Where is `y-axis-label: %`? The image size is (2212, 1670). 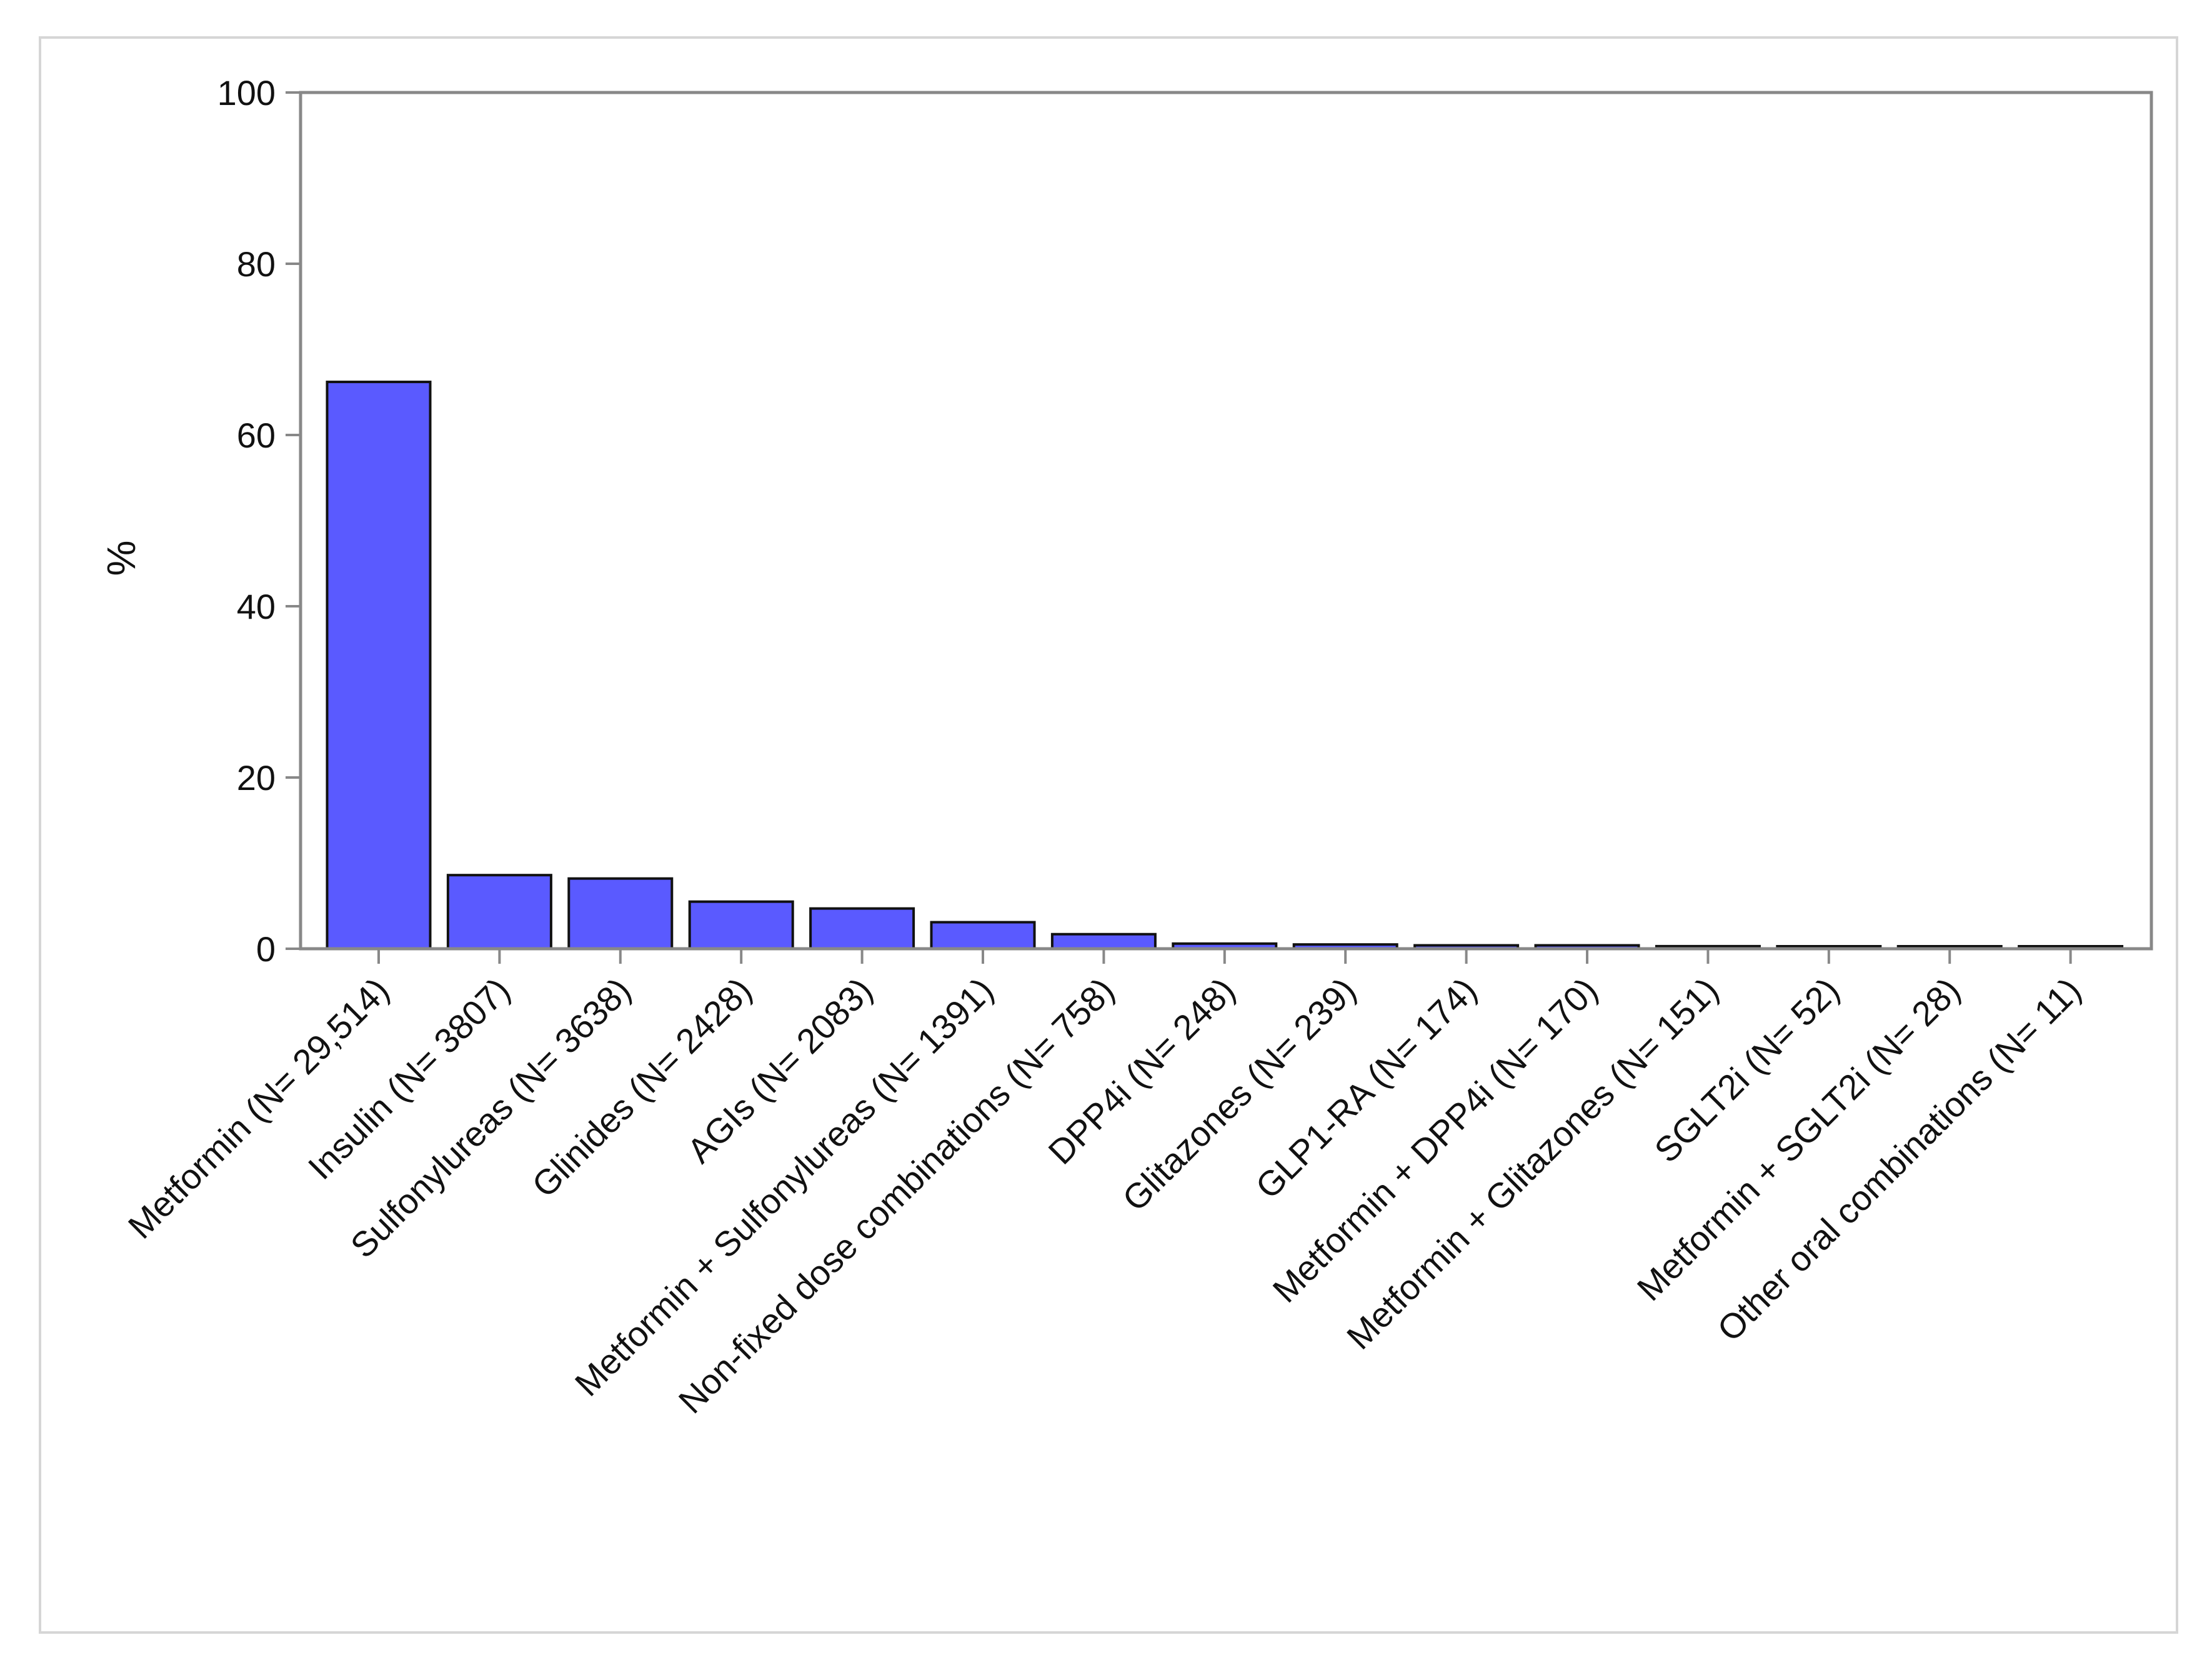
y-axis-label: % is located at coordinates (121, 558).